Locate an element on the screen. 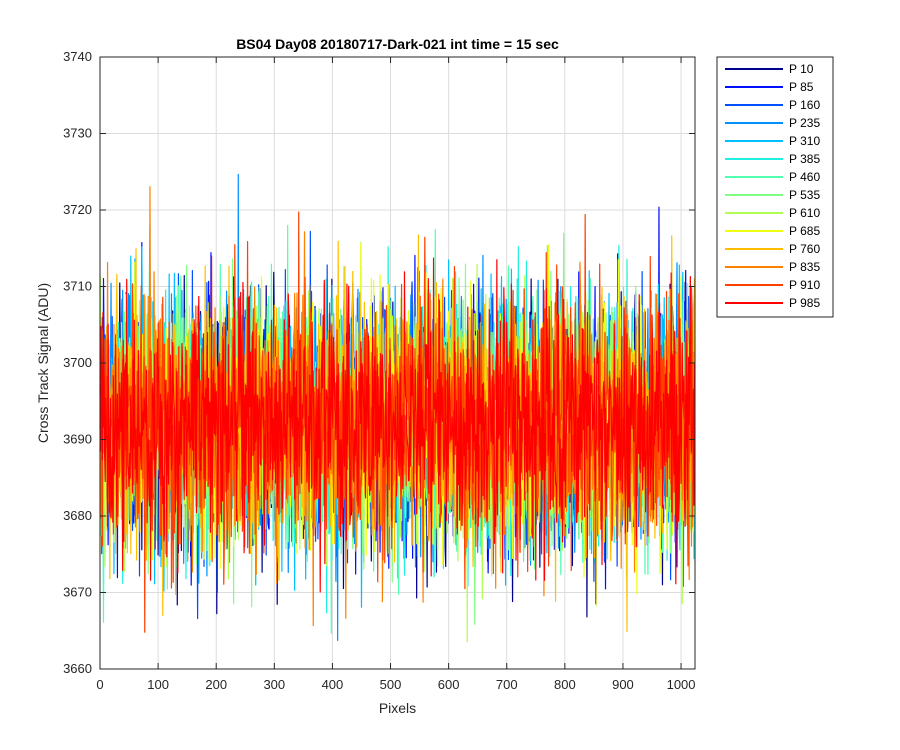  x-tick-label: 400 is located at coordinates (333, 684).